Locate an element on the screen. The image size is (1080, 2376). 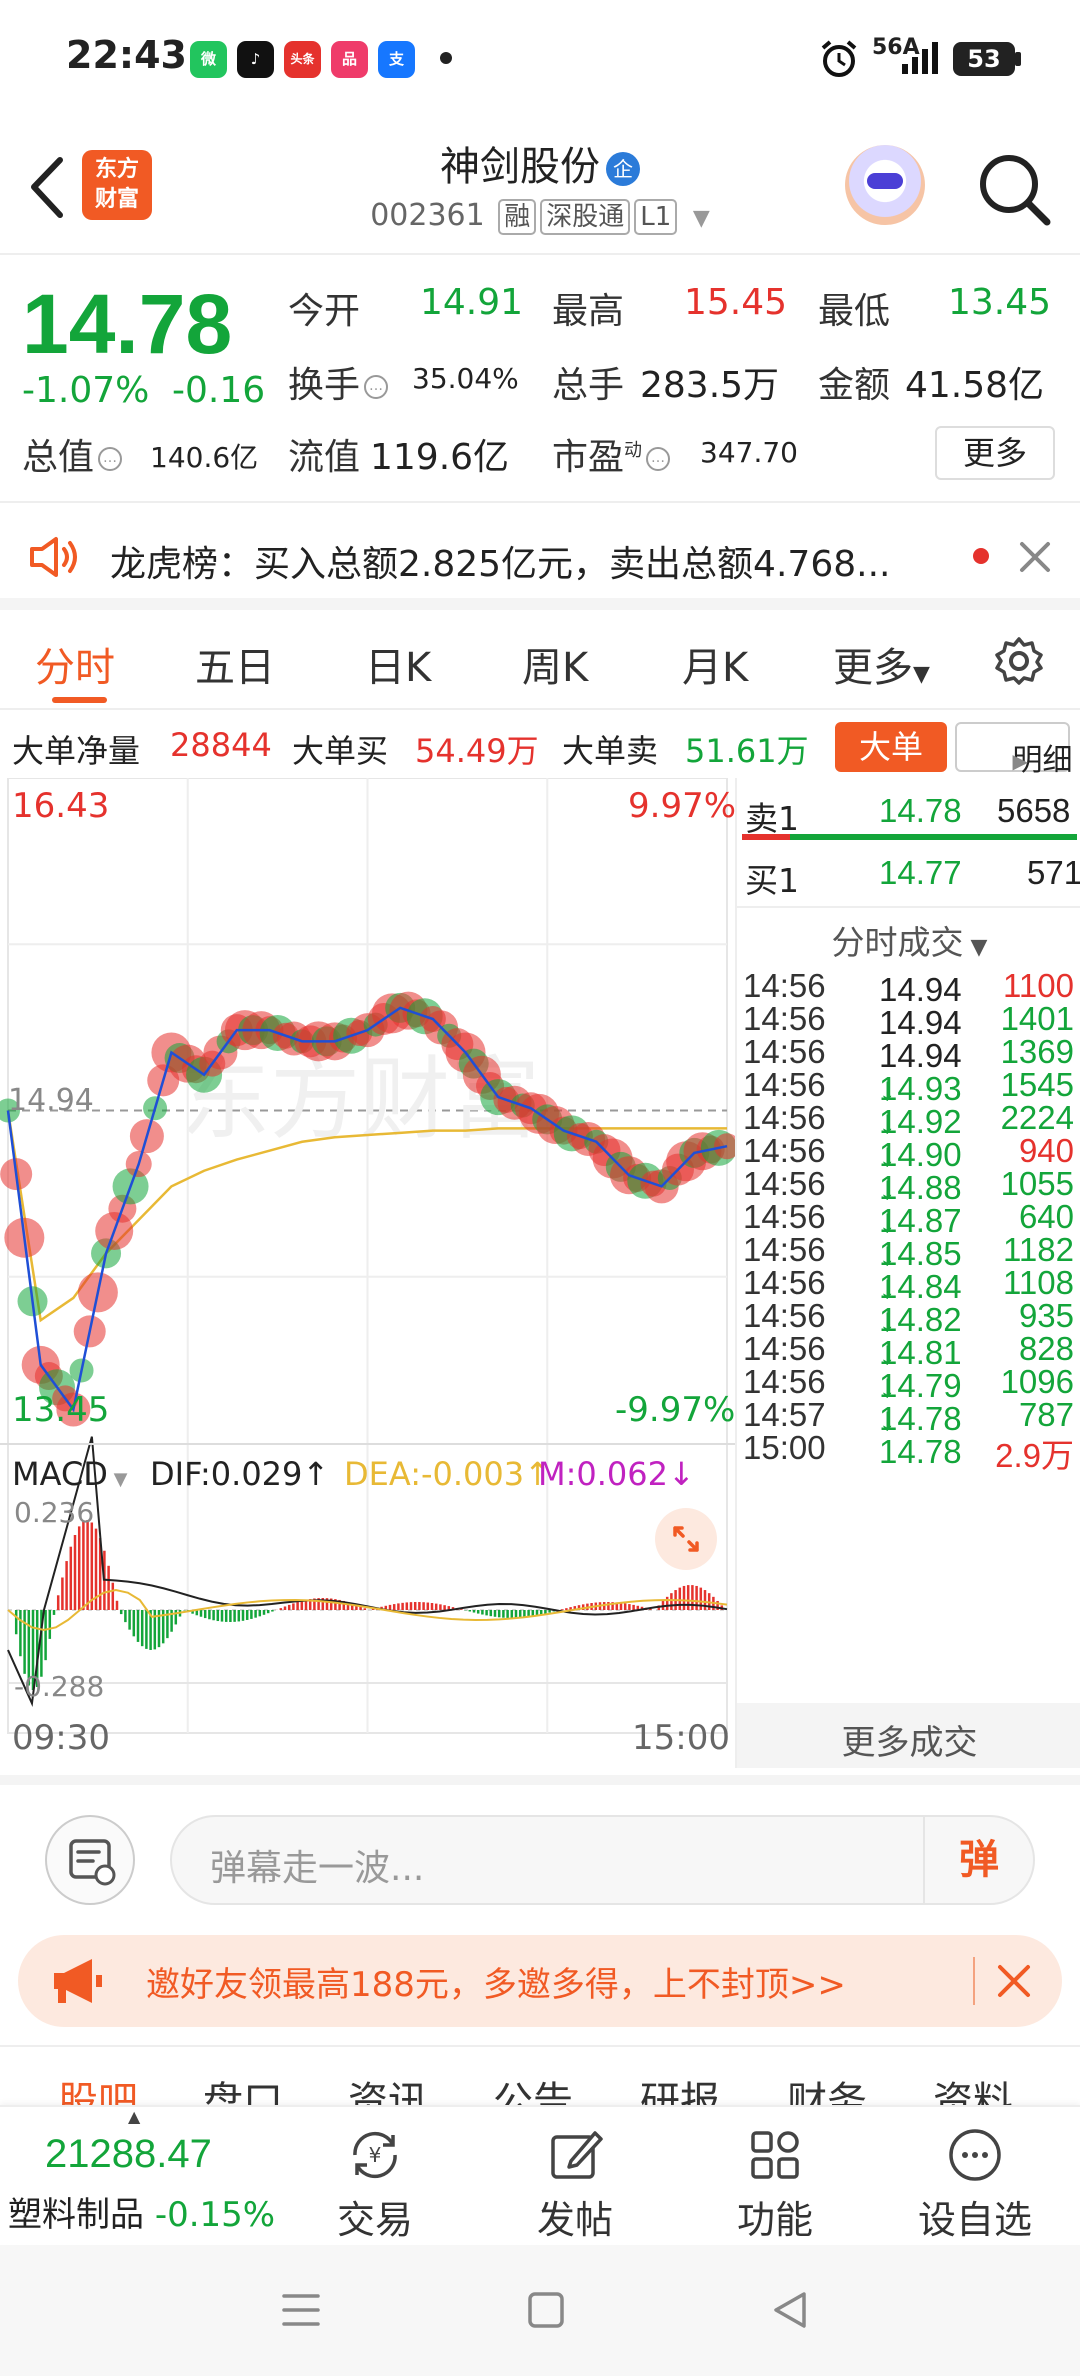
dropdown-icon: ▼ is located at coordinates (921, 674).